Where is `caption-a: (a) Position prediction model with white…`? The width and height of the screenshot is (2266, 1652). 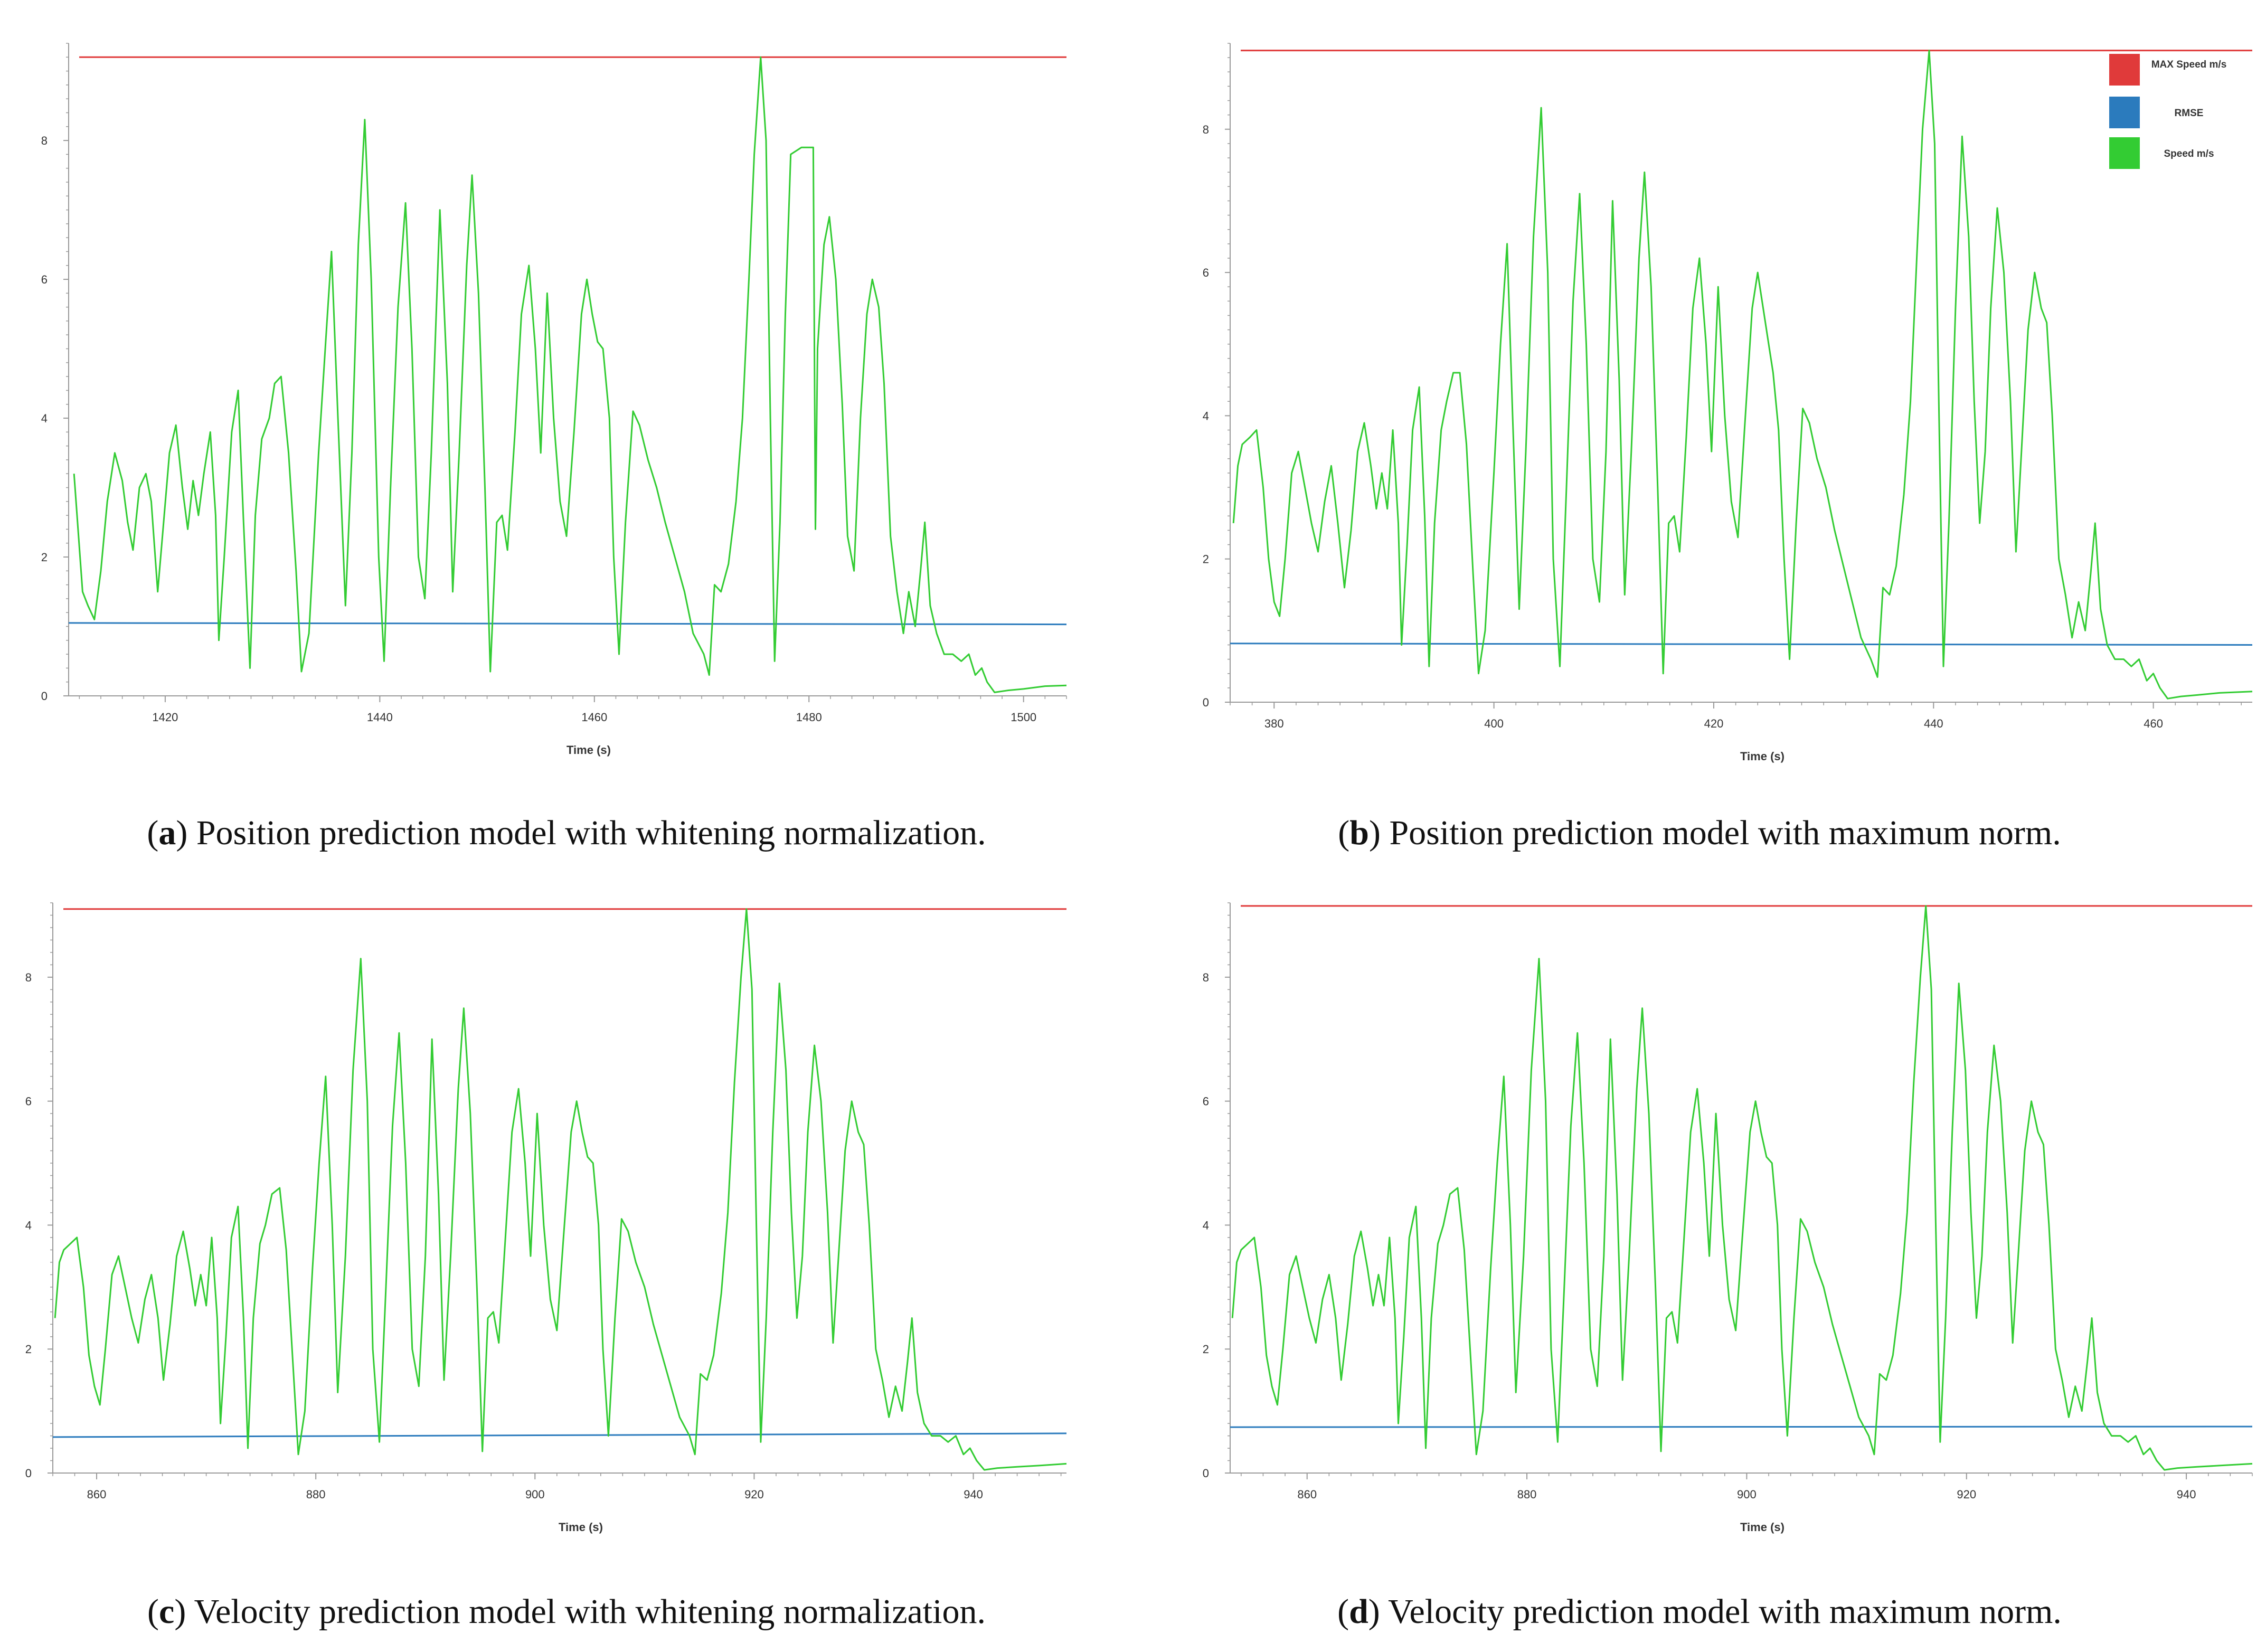 caption-a: (a) Position prediction model with white… is located at coordinates (566, 833).